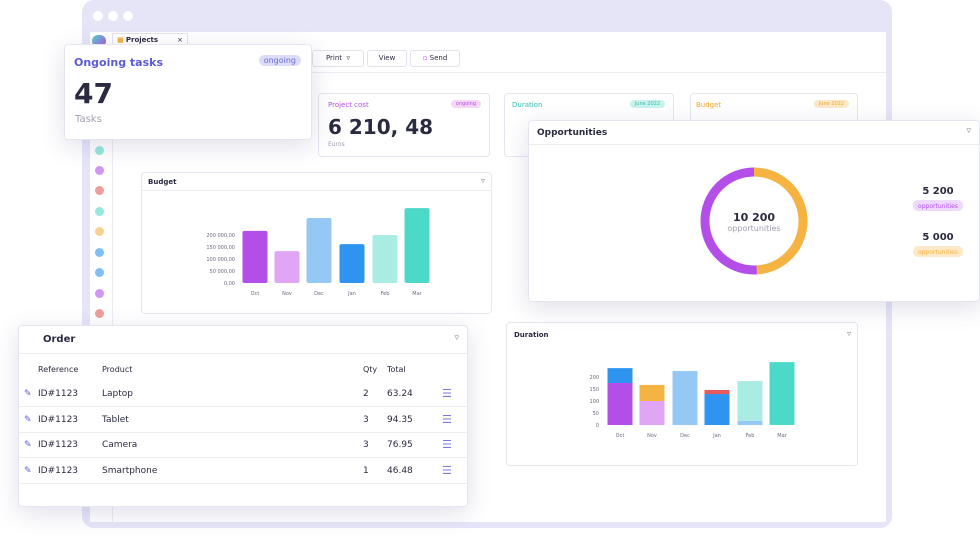 The image size is (980, 558). Describe the element at coordinates (120, 445) in the screenshot. I see `table-cell: Camera` at that location.